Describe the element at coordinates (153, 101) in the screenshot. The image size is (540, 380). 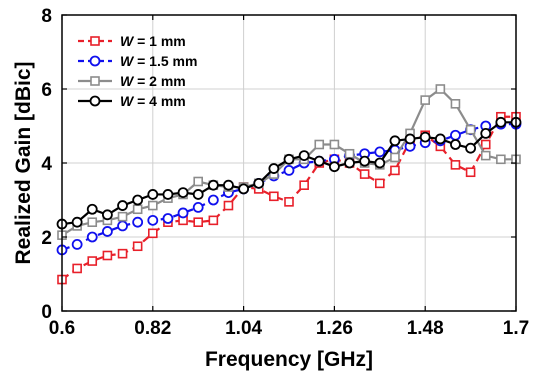
I see `legend-label: W = 4 mm` at that location.